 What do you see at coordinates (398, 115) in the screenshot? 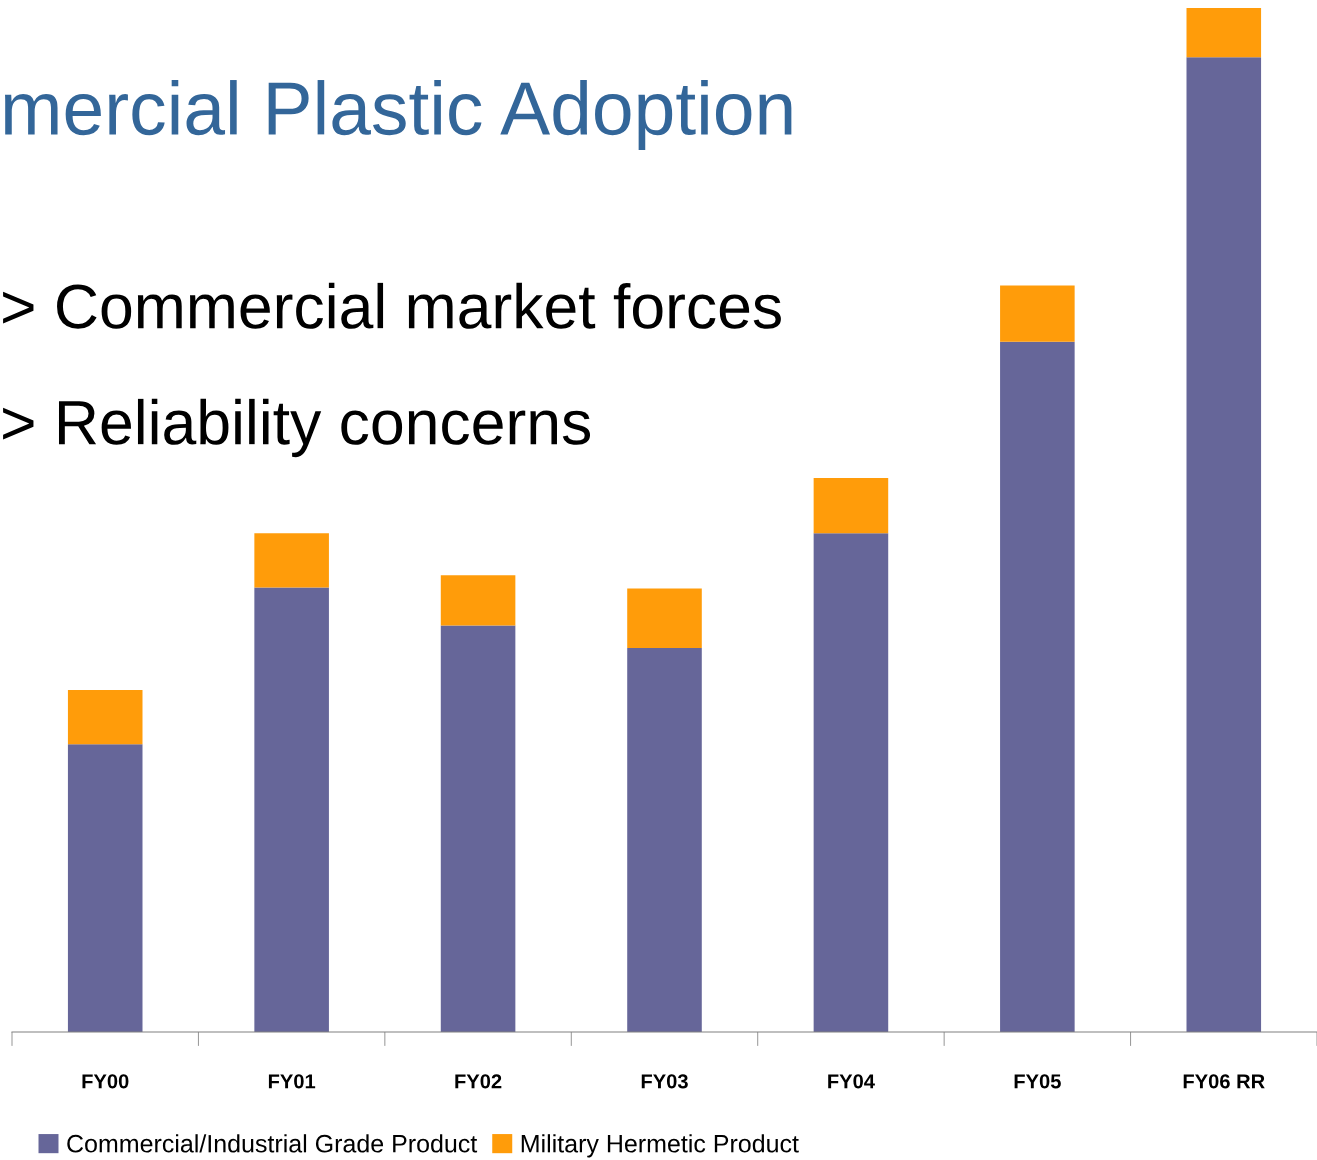
I see `text: mercial Plastic Adoption` at bounding box center [398, 115].